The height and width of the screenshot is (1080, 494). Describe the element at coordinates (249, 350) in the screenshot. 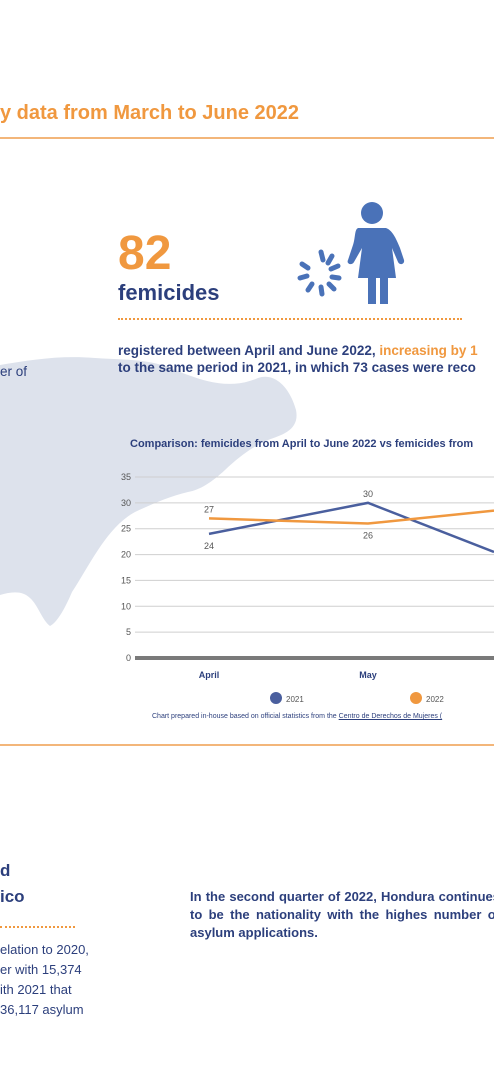

I see `femicide-text-main: registered between April and June 2022,` at that location.